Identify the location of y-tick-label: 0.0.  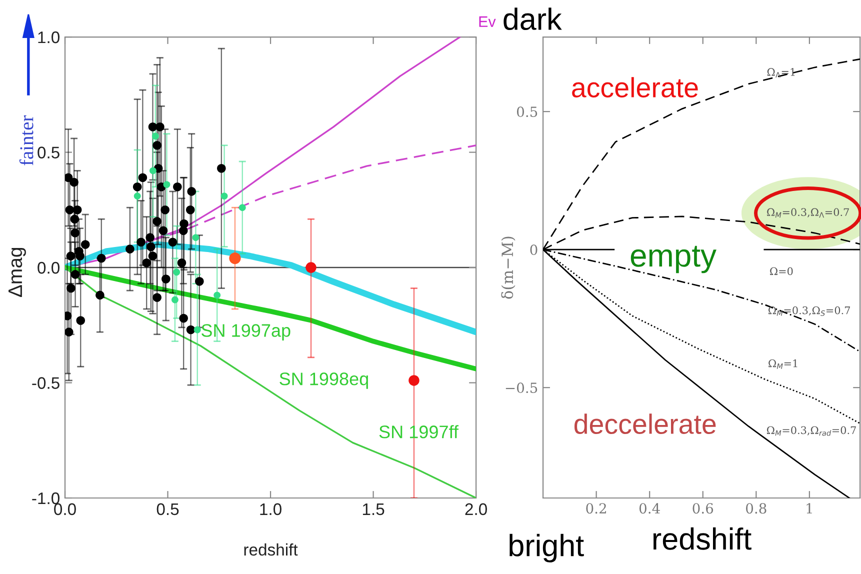
(49, 268).